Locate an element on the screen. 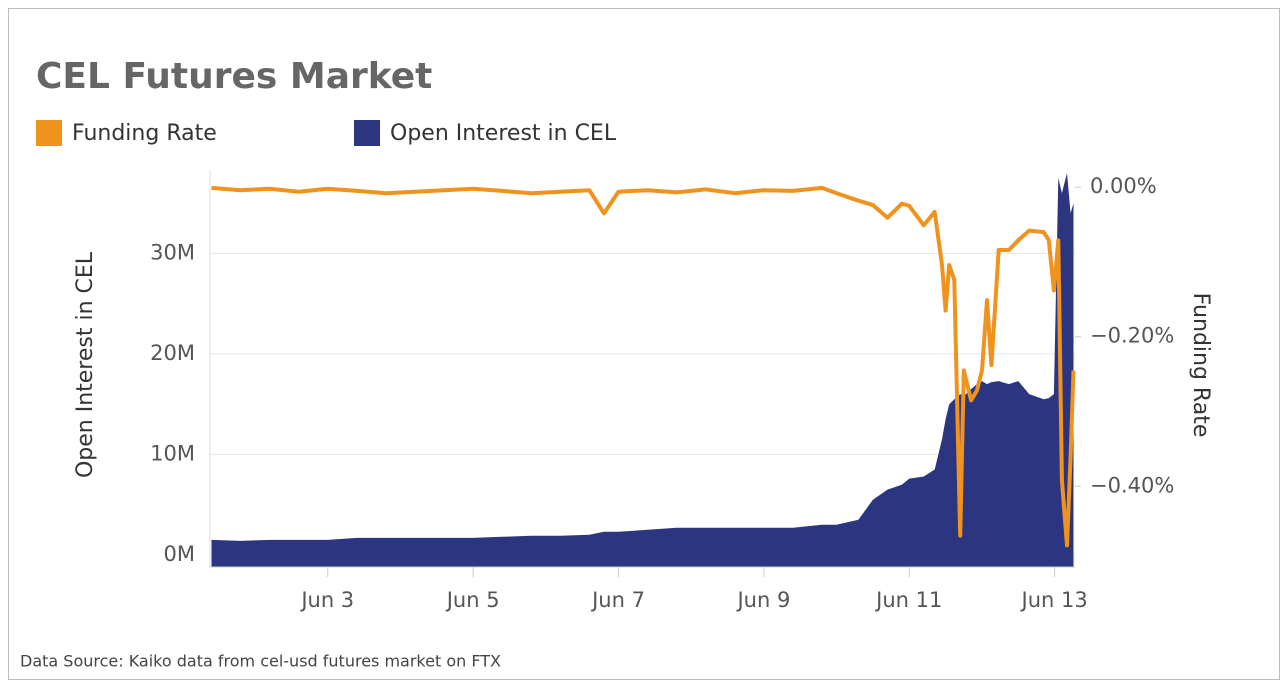 The image size is (1288, 692). chart-title: CEL Futures Market is located at coordinates (234, 76).